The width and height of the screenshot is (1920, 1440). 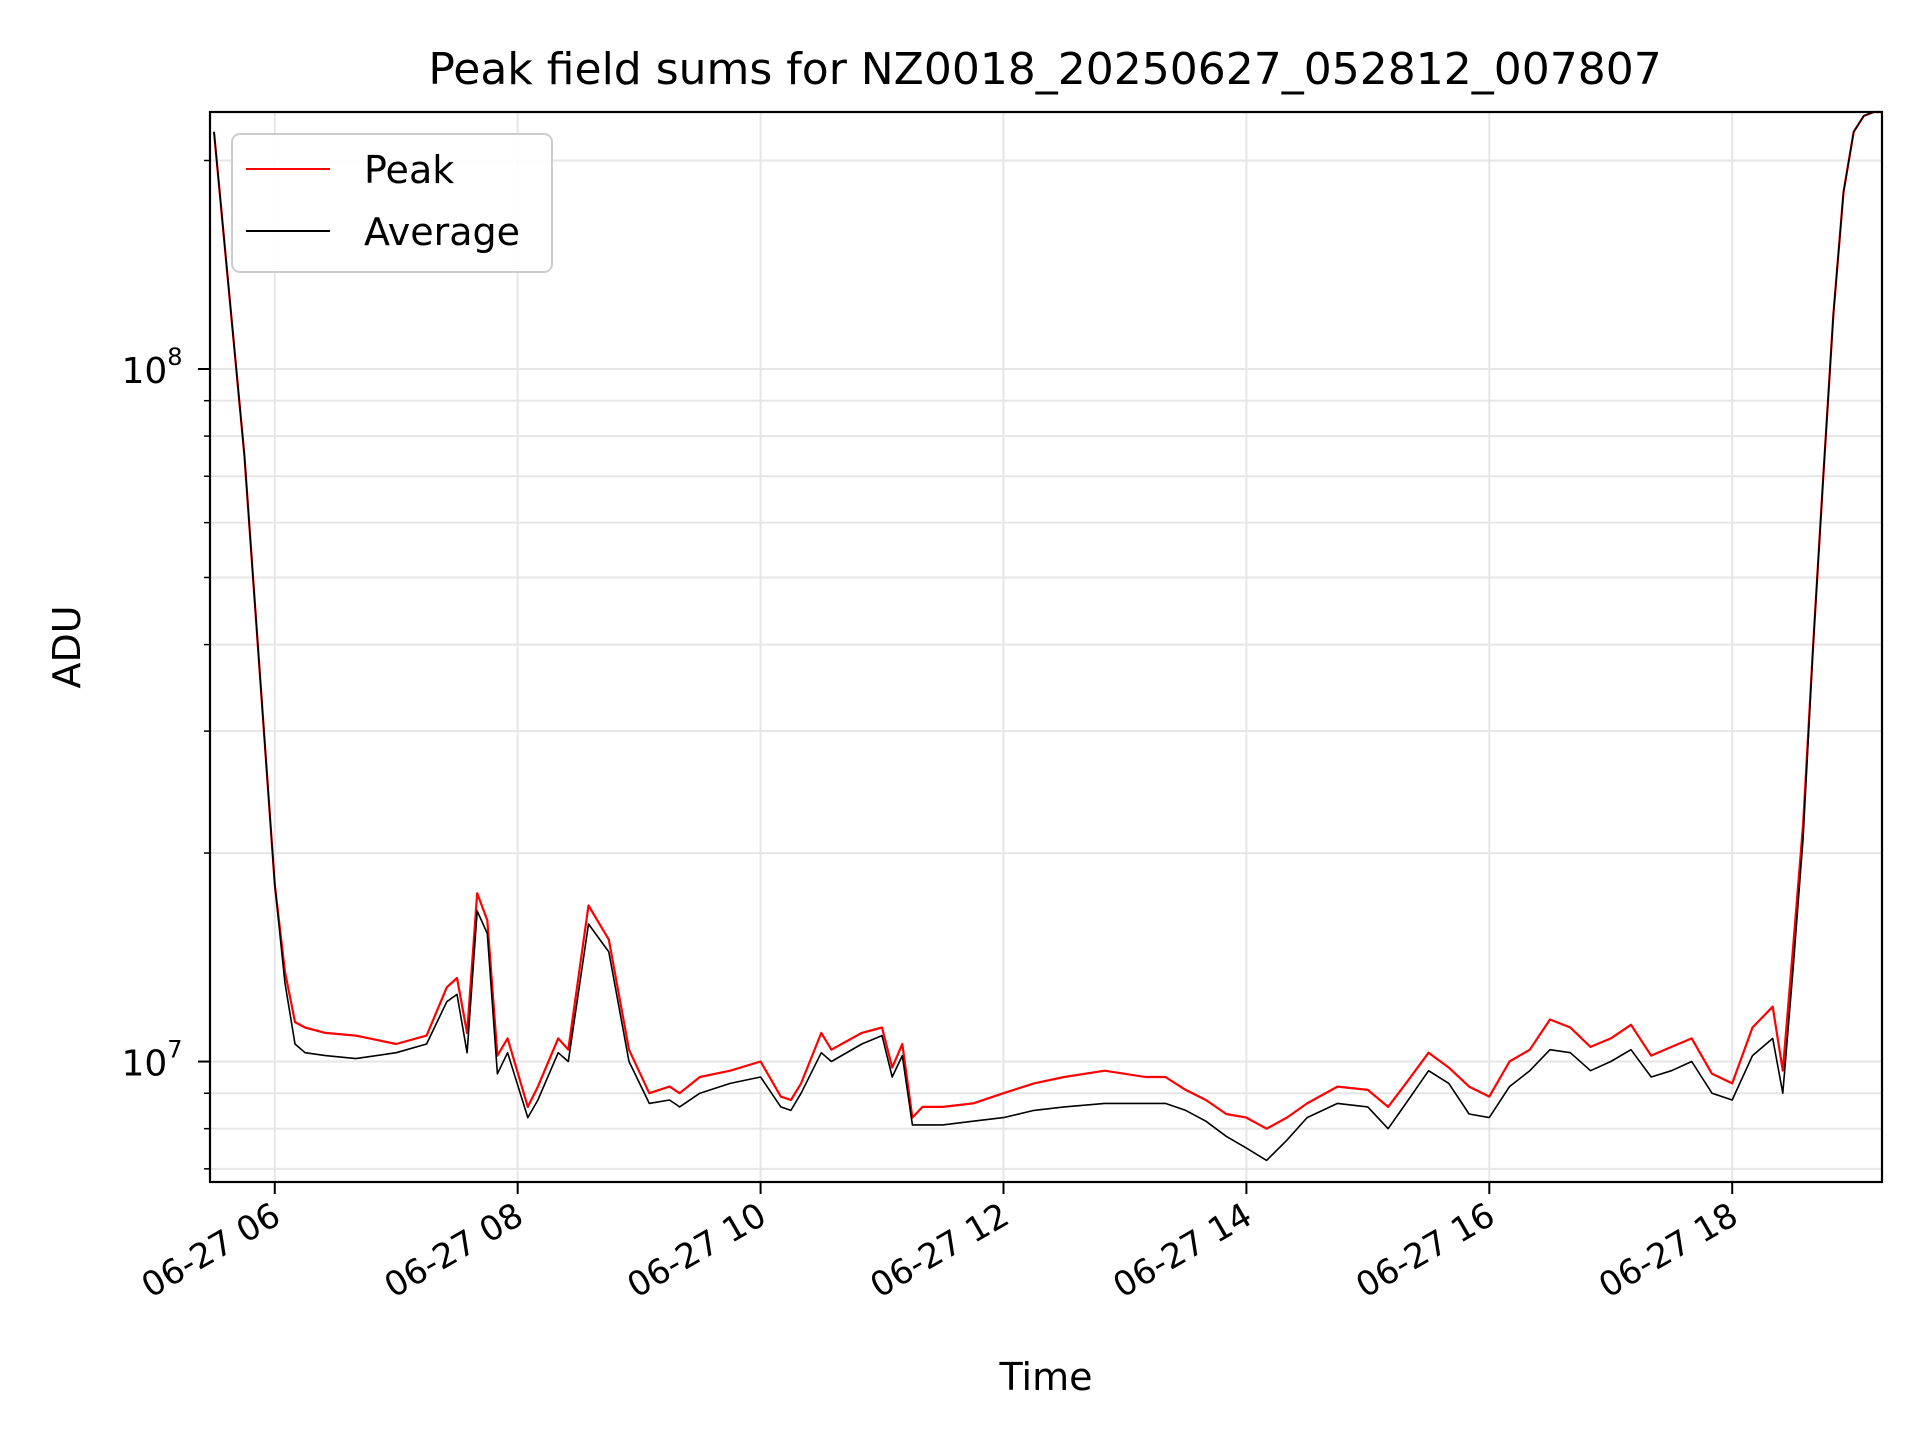 I want to click on y-axis-label: ADU, so click(x=67, y=646).